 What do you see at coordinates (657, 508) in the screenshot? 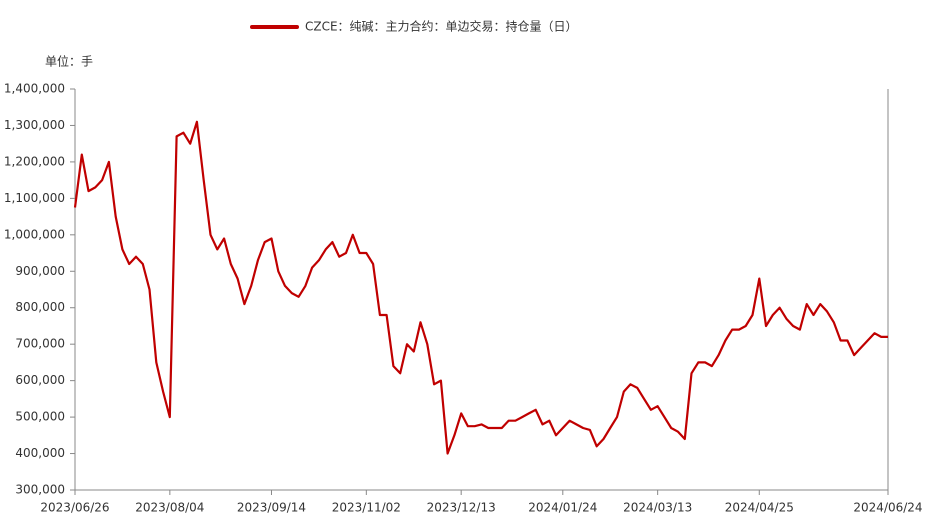
I see `x-tick-label: 2024/03/13` at bounding box center [657, 508].